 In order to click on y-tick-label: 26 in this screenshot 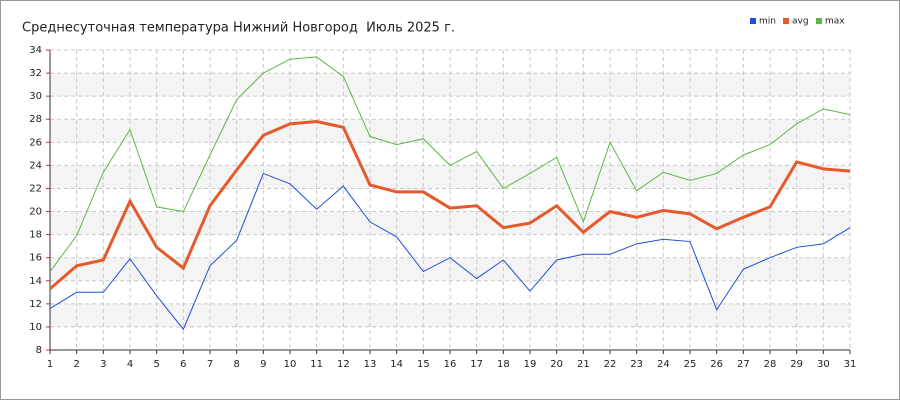, I will do `click(35, 142)`.